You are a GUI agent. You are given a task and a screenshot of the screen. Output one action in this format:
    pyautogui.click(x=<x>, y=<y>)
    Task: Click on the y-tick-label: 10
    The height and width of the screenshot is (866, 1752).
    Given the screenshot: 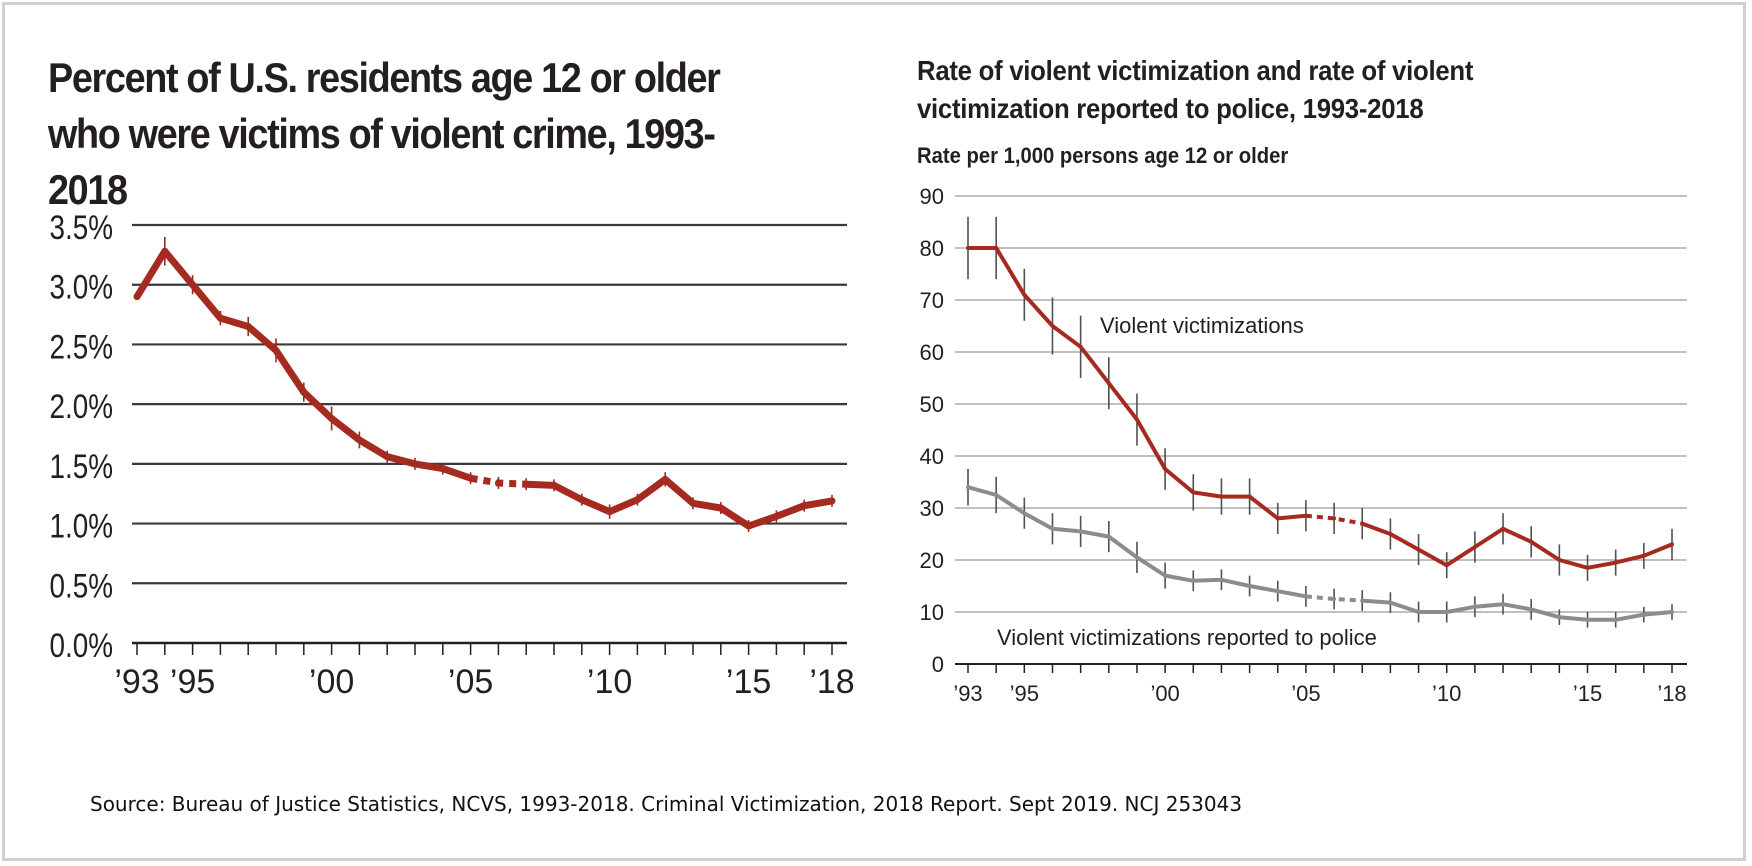 What is the action you would take?
    pyautogui.click(x=932, y=612)
    